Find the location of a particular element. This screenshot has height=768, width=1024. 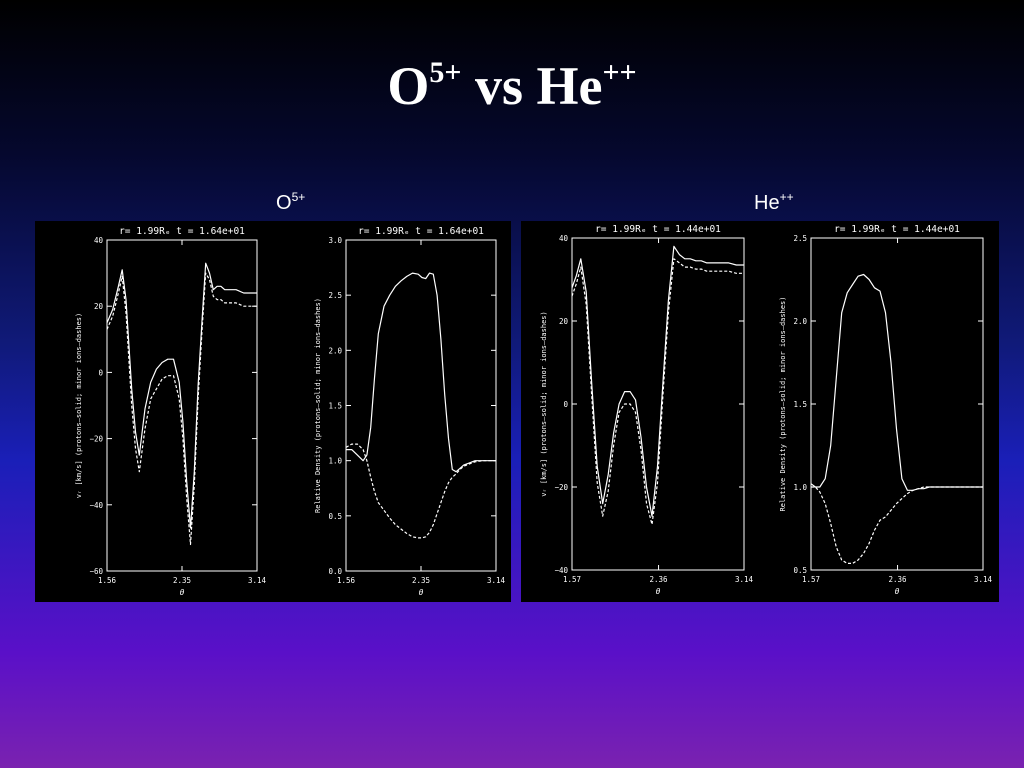

y-tick-label: 0.0 is located at coordinates (335, 571).